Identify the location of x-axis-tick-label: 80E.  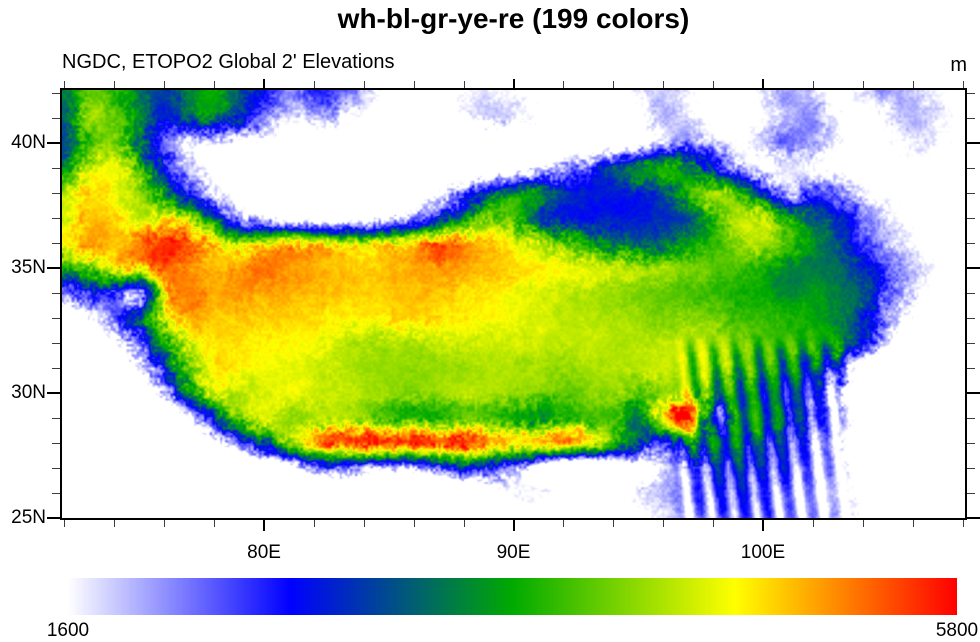
(264, 552).